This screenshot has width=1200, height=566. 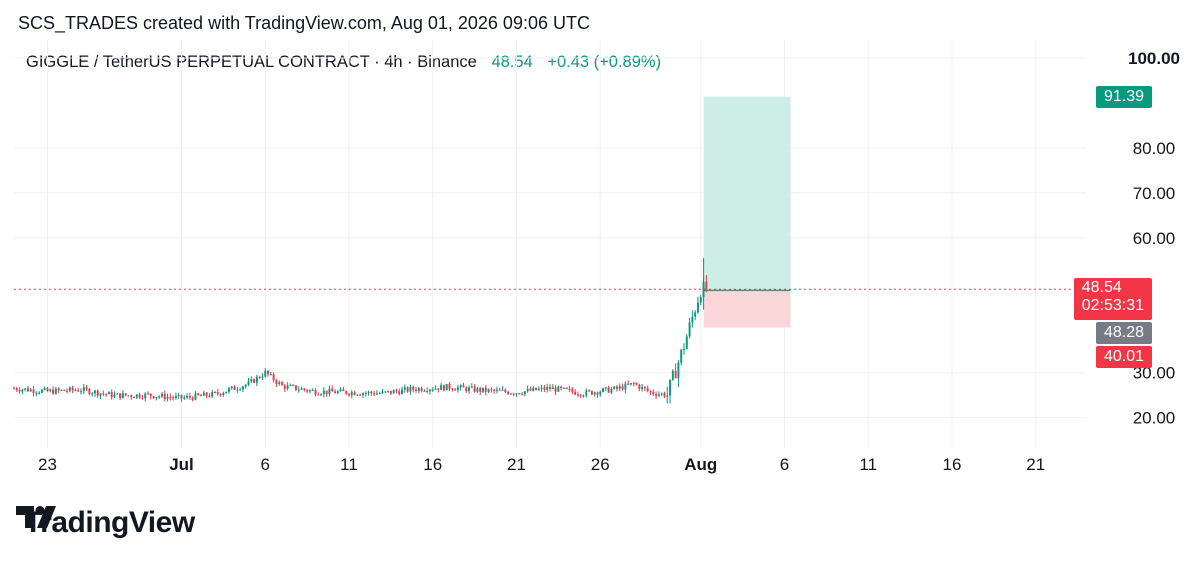 What do you see at coordinates (432, 464) in the screenshot?
I see `x-tick-label: 16` at bounding box center [432, 464].